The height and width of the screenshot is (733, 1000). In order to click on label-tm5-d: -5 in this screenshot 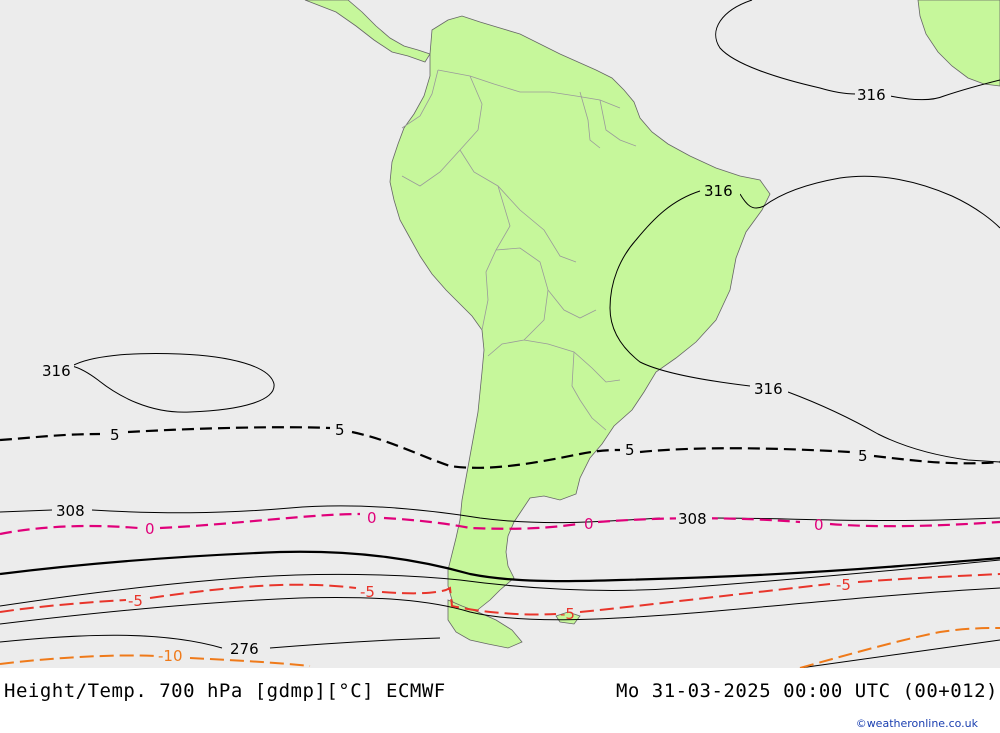, I will do `click(843, 585)`.